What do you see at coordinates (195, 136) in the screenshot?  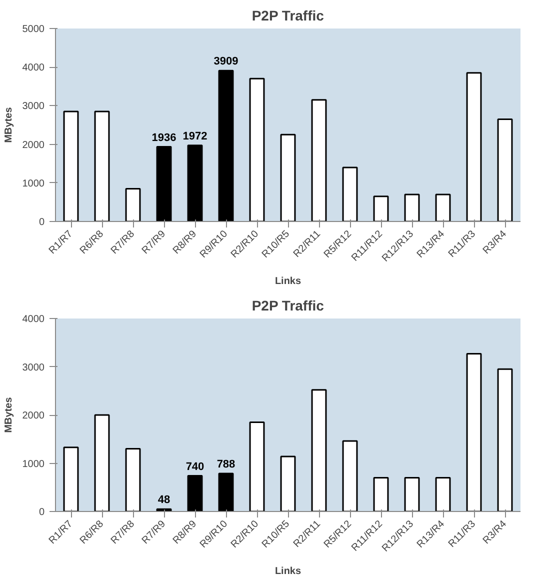 I see `data-label: 1972` at bounding box center [195, 136].